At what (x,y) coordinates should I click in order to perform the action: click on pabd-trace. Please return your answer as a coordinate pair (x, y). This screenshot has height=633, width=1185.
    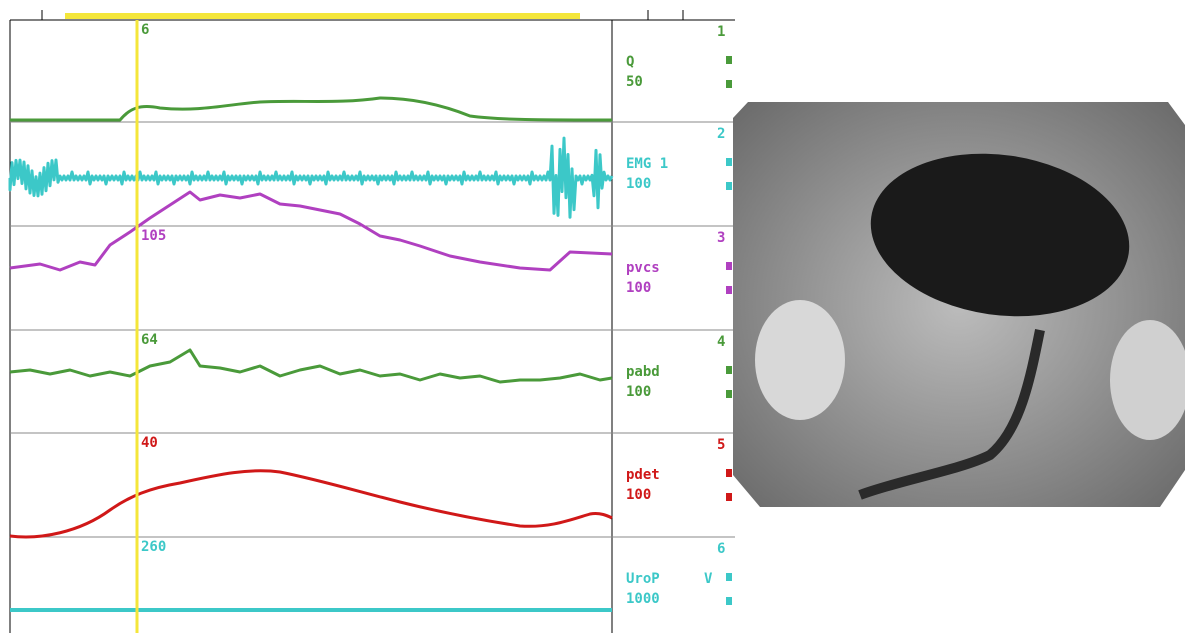
    Looking at the image, I should click on (311, 366).